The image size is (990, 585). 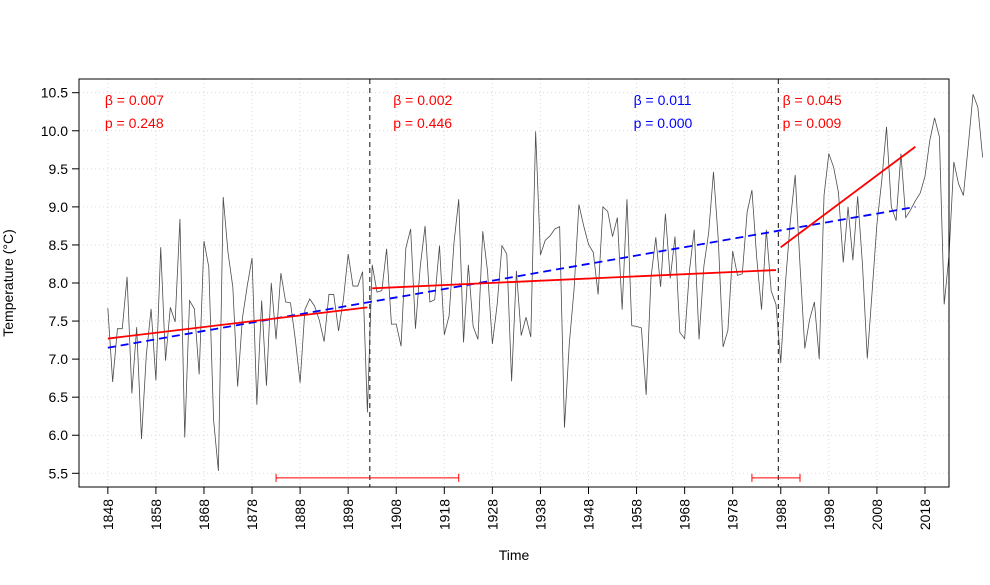 I want to click on x-tick-label: 1858, so click(x=156, y=514).